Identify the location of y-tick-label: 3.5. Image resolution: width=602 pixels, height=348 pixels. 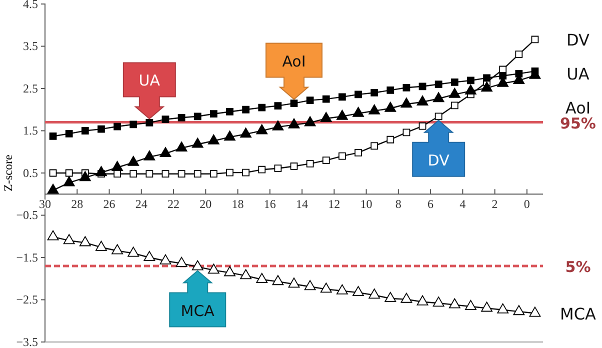
(30, 46).